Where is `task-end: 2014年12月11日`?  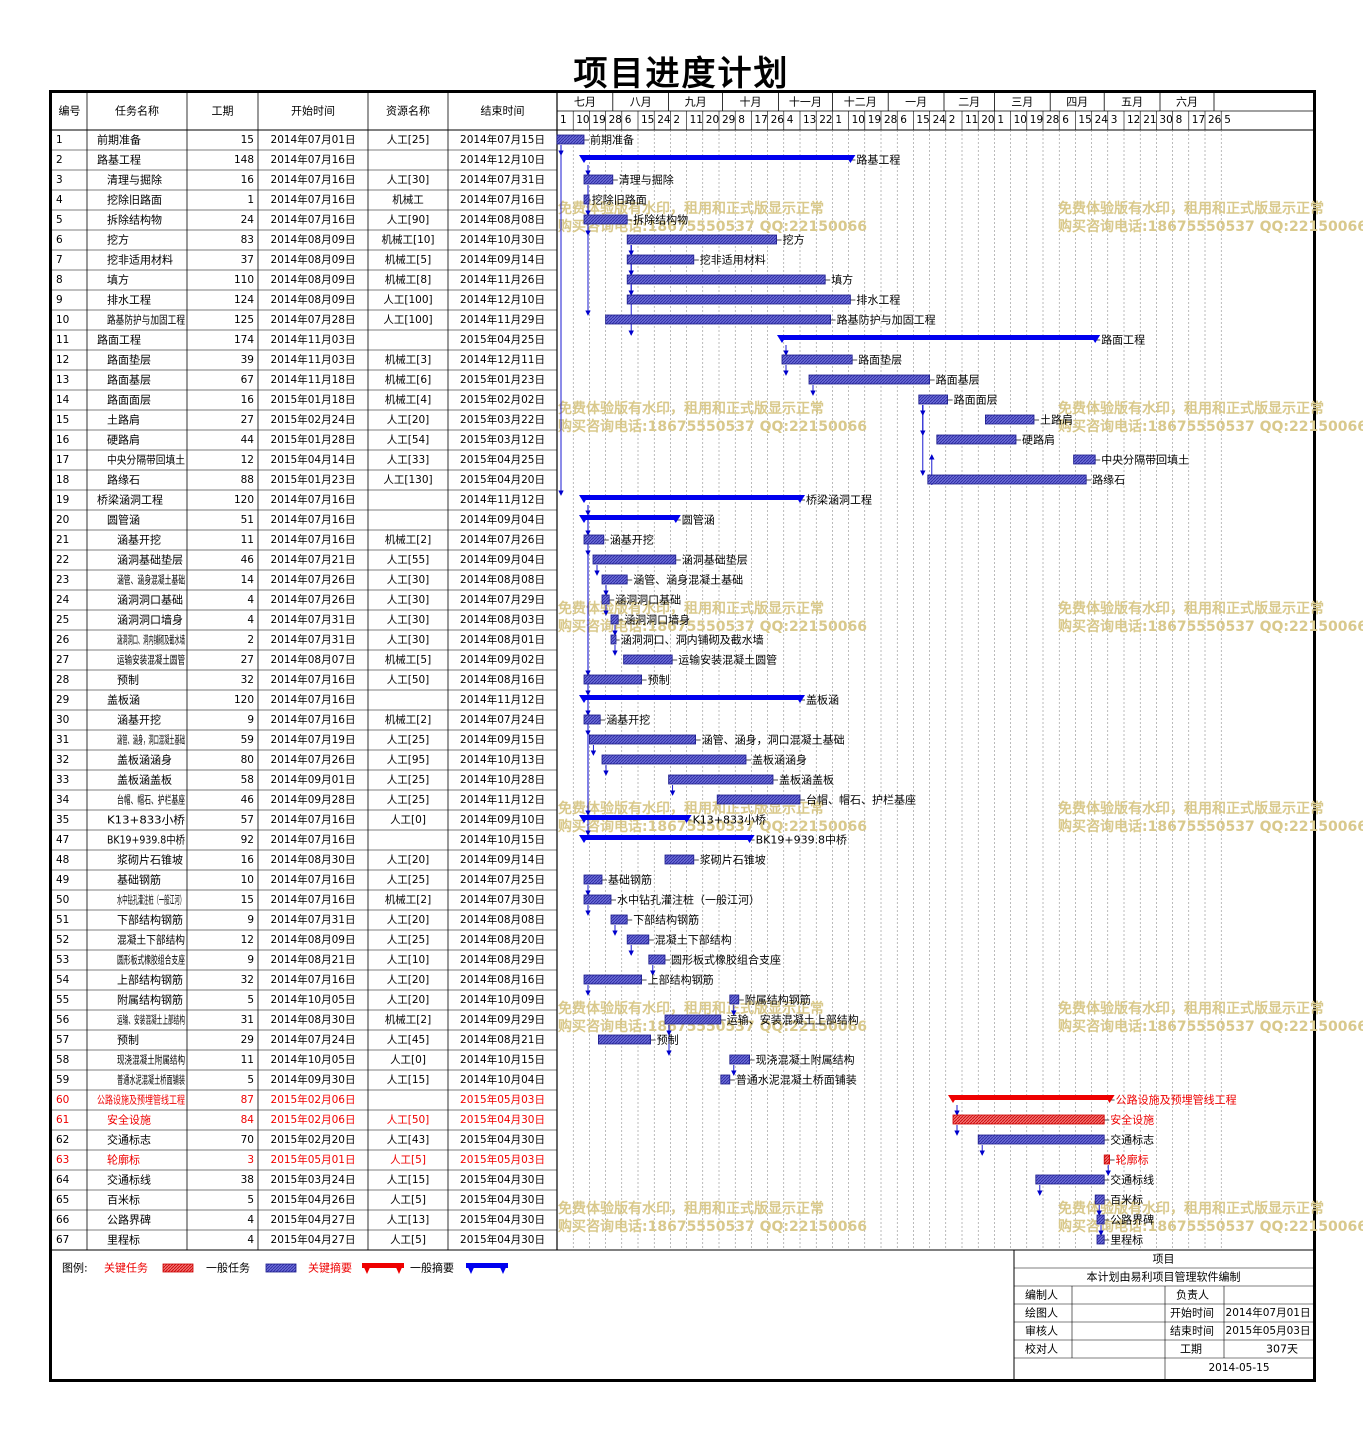
task-end: 2014年12月11日 is located at coordinates (502, 359).